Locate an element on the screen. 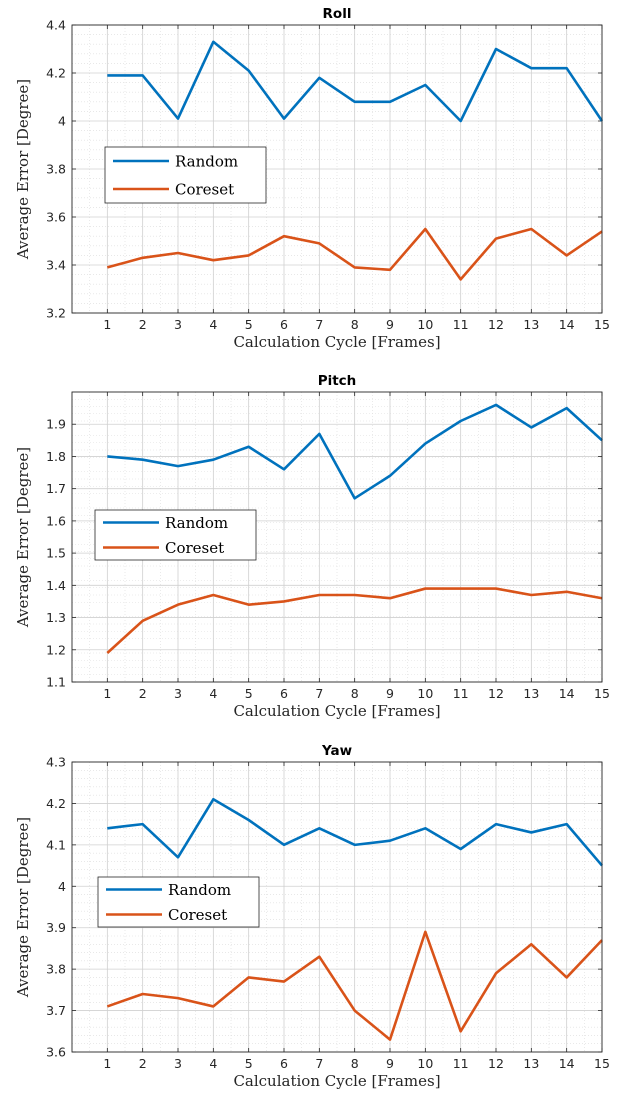 The width and height of the screenshot is (622, 1101). y-tick-label: 1.7 is located at coordinates (56, 488).